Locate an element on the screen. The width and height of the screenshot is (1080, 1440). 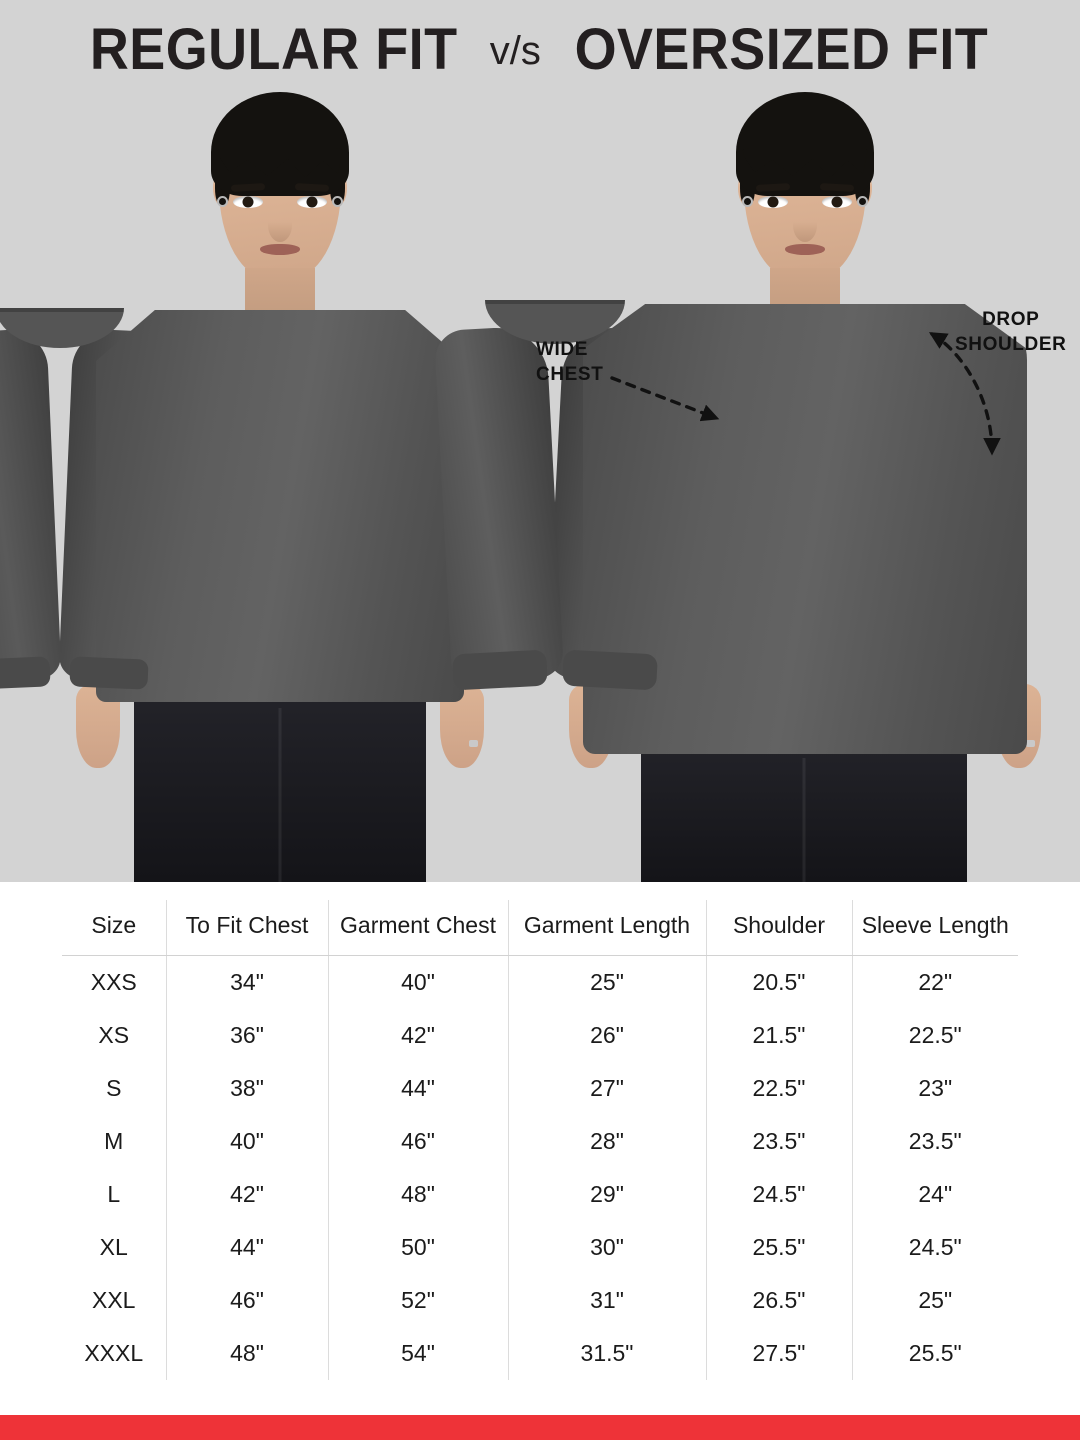
cell-garment-length: 29" is located at coordinates (606, 1194).